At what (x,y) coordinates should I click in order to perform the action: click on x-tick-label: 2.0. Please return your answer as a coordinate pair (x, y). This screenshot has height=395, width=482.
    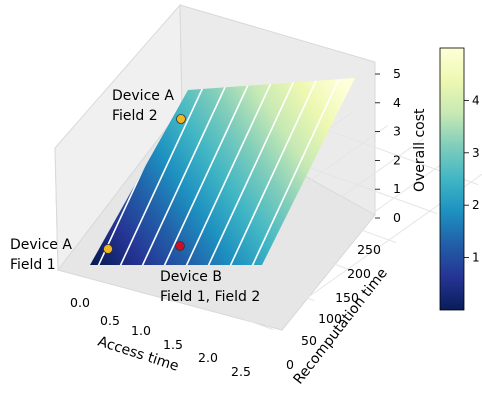
    Looking at the image, I should click on (208, 357).